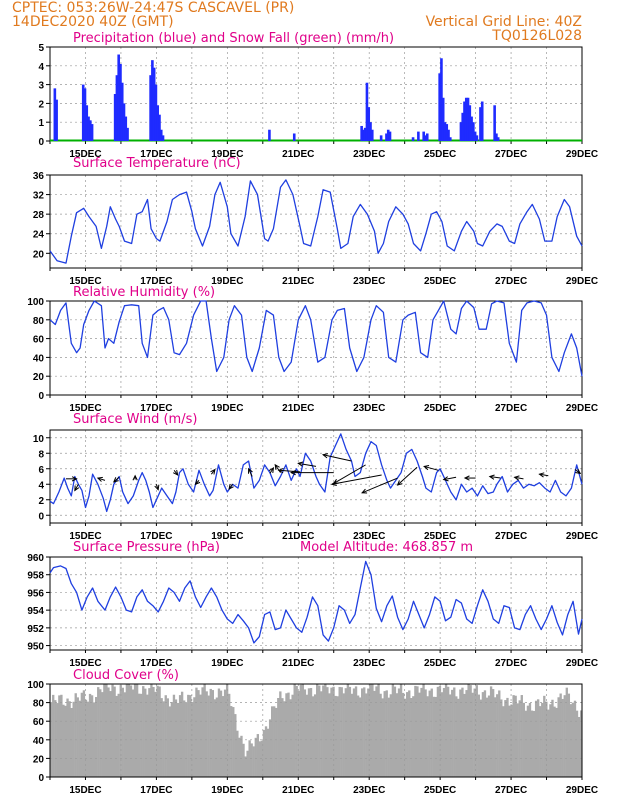 Image resolution: width=618 pixels, height=800 pixels. Describe the element at coordinates (39, 321) in the screenshot. I see `y-tick-label: 80` at that location.